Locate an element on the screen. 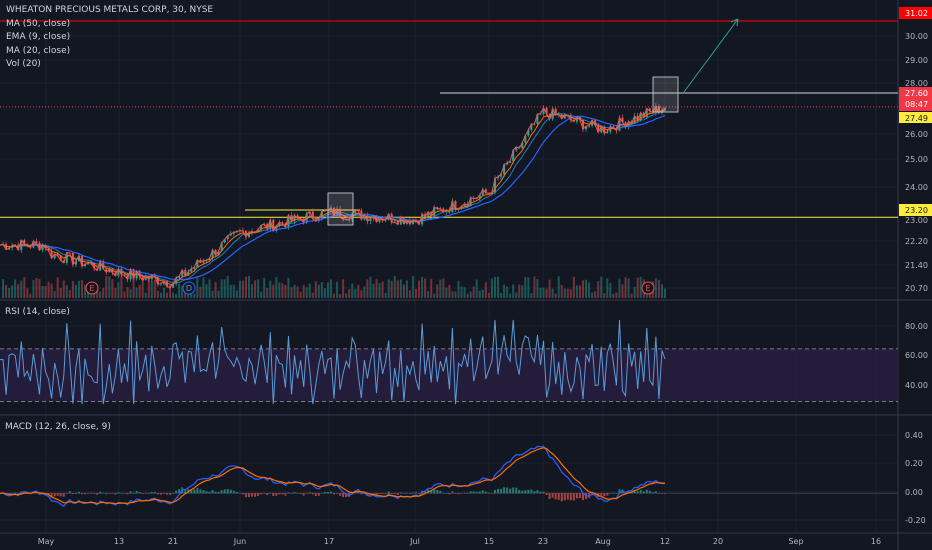  signal-line is located at coordinates (333, 476).